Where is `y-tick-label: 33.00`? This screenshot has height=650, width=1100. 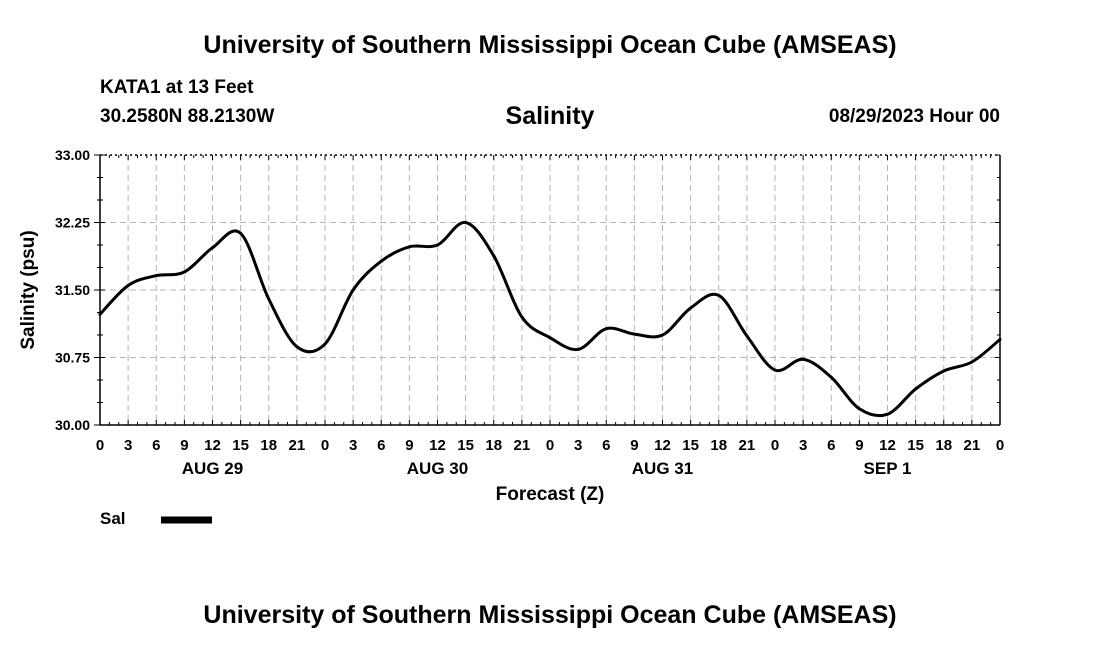
y-tick-label: 33.00 is located at coordinates (72, 155).